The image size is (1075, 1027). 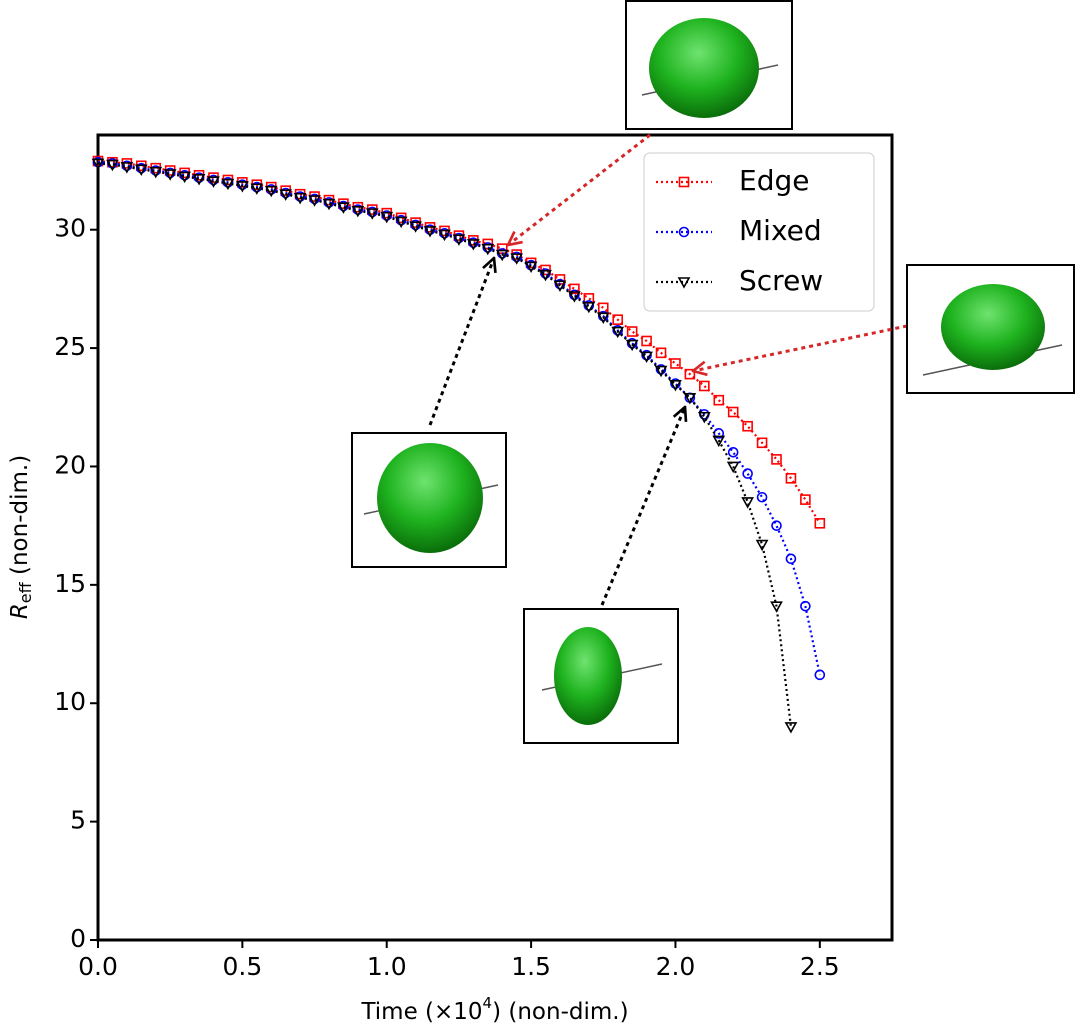 I want to click on y-label-part: (non-dim.), so click(x=20, y=519).